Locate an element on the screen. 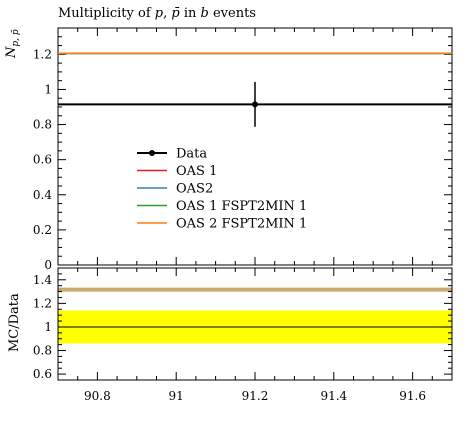  ratio-y-tick-label: 1 is located at coordinates (48, 327).